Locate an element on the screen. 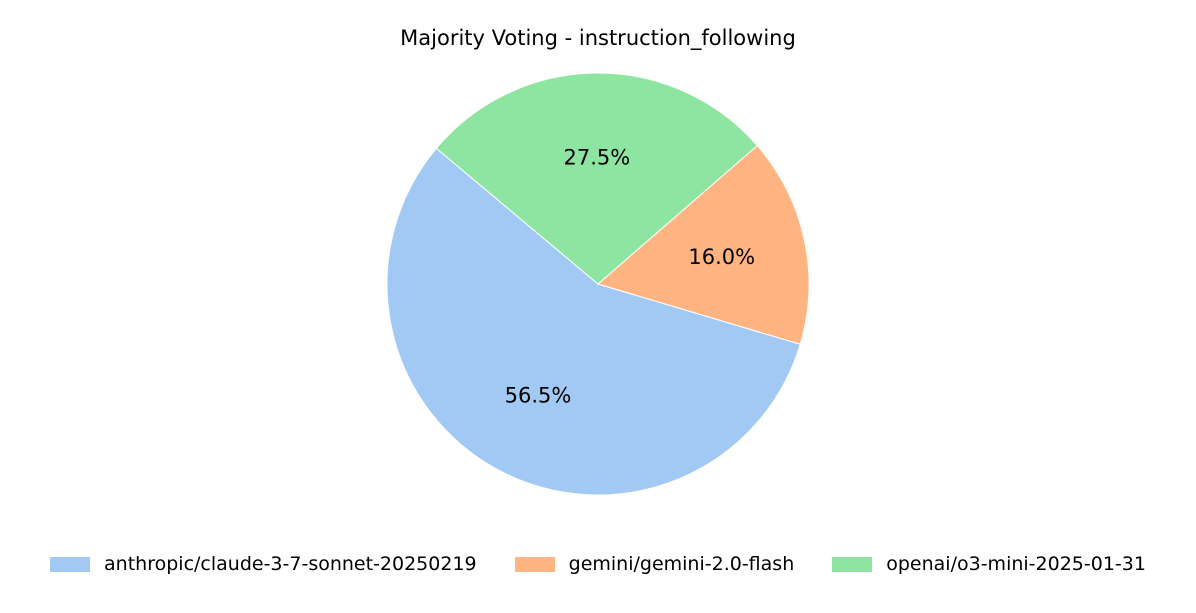 The image size is (1196, 613). percent-label: 27.5% is located at coordinates (597, 157).